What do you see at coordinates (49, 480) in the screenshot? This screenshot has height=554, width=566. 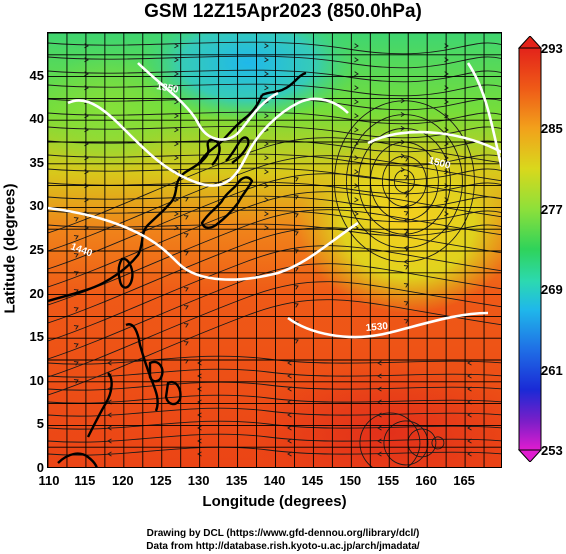 I see `x-tick-label: 110` at bounding box center [49, 480].